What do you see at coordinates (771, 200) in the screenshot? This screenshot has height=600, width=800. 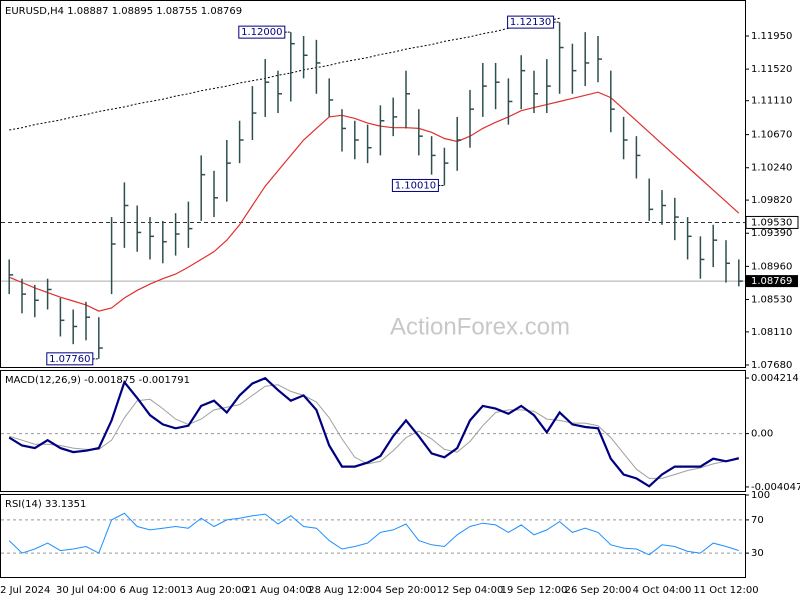 I see `y-tick-label: 1.09820` at bounding box center [771, 200].